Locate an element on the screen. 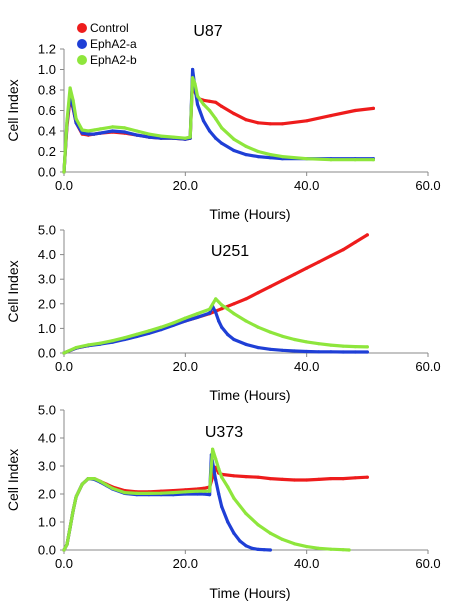  x-tick-label: 20.0 is located at coordinates (185, 366).